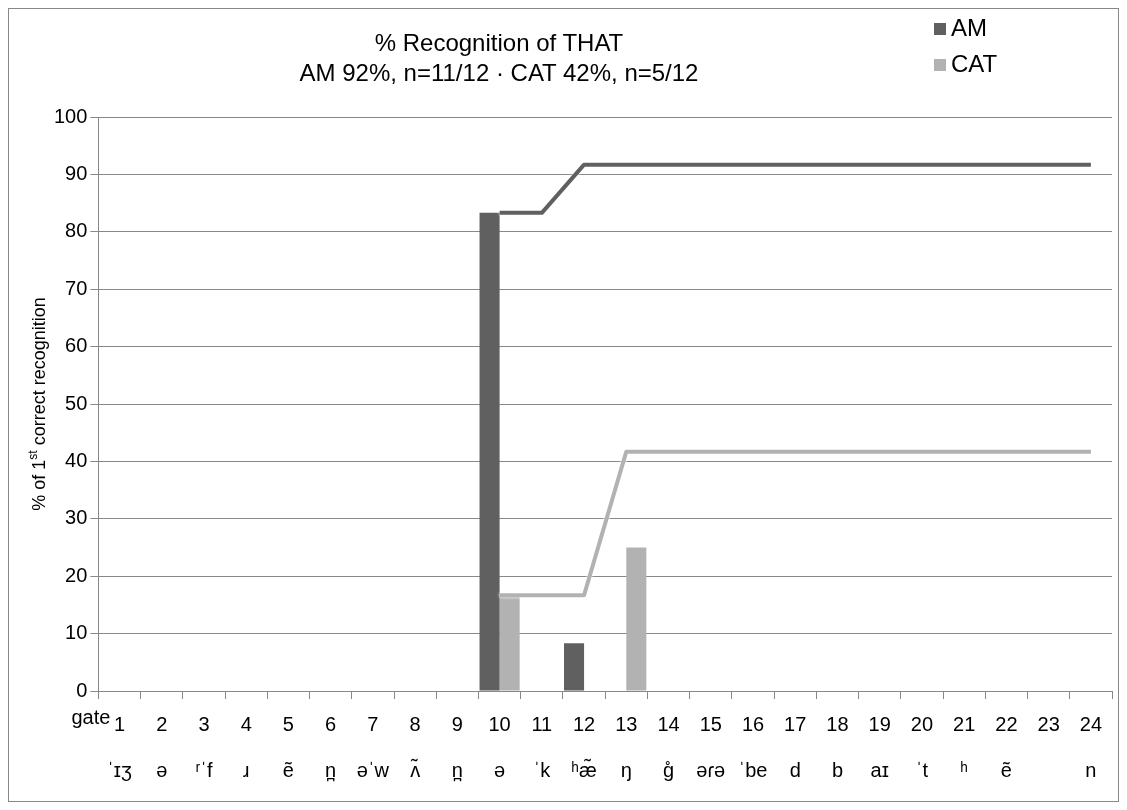 This screenshot has height=810, width=1127. I want to click on category-label: 16 ˈbe, so click(753, 746).